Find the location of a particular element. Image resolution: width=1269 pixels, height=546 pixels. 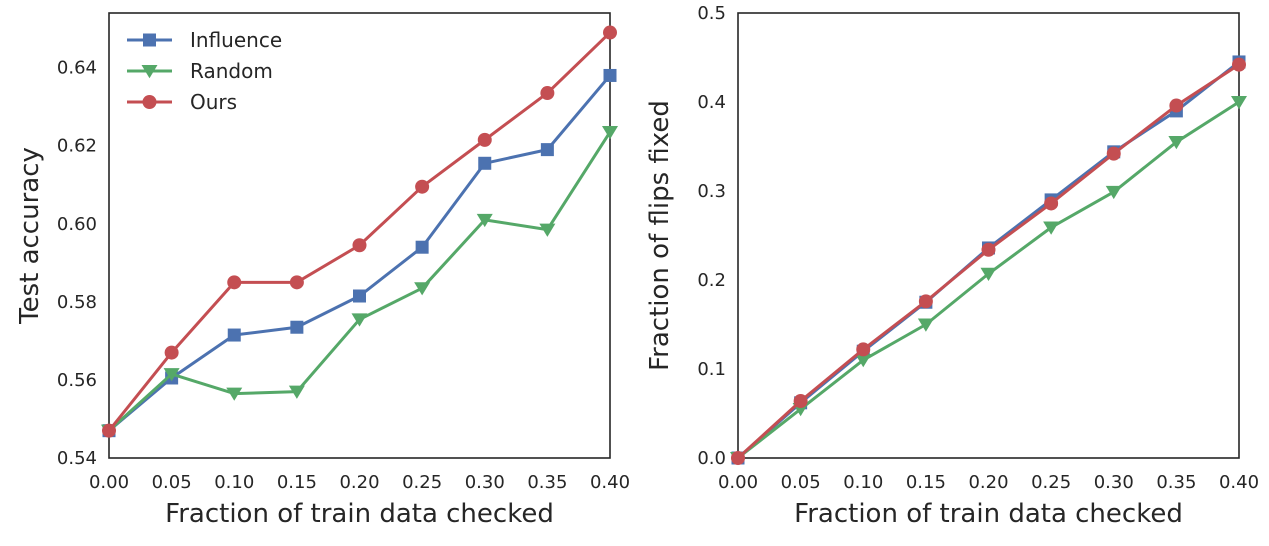

y-tick-label: 0.5 is located at coordinates (711, 13).